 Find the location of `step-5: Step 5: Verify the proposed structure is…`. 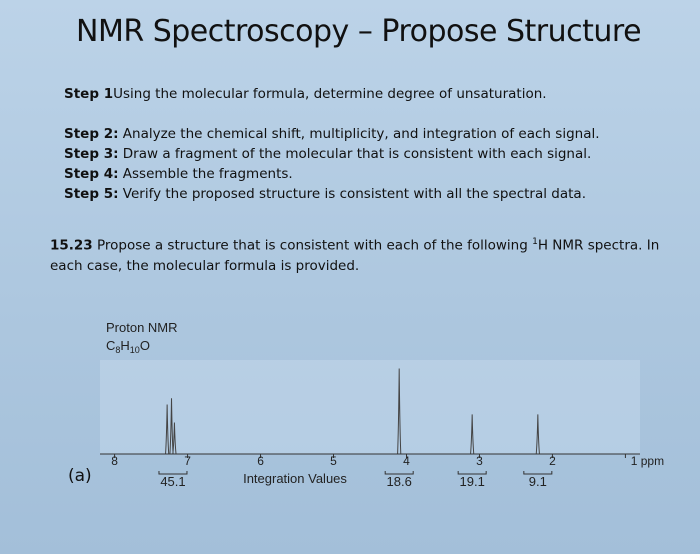

step-5: Step 5: Verify the proposed structure is… is located at coordinates (369, 194).